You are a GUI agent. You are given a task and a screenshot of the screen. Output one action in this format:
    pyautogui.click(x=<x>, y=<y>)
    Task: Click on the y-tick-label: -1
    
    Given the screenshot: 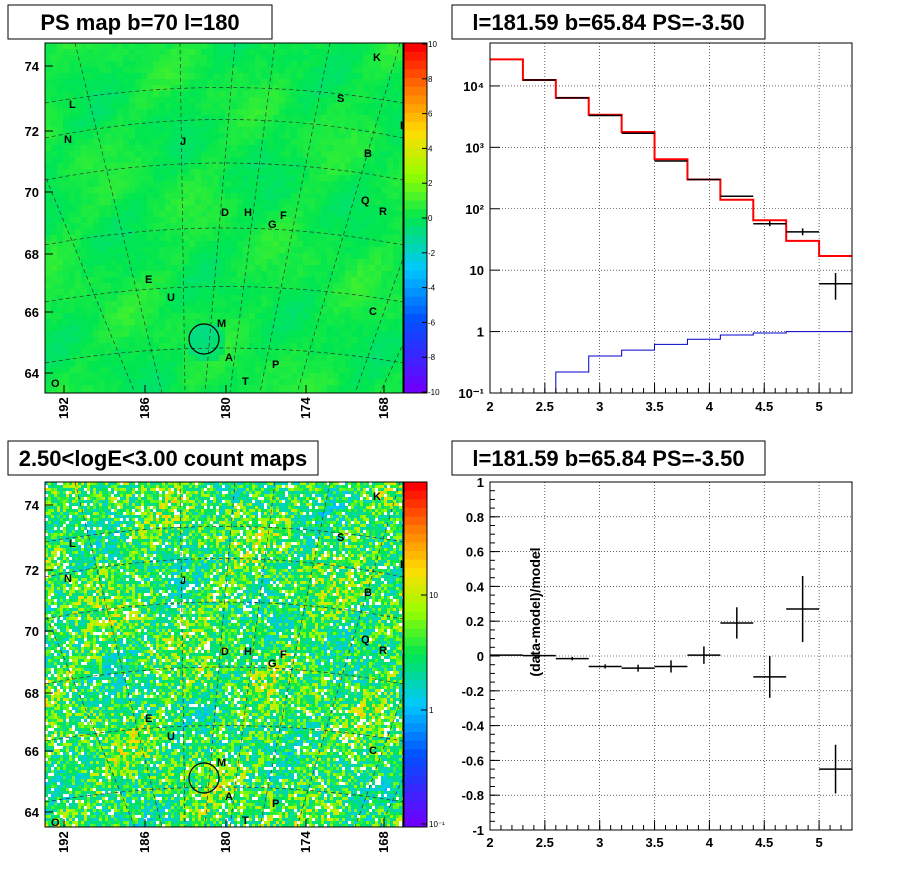 What is the action you would take?
    pyautogui.click(x=478, y=830)
    